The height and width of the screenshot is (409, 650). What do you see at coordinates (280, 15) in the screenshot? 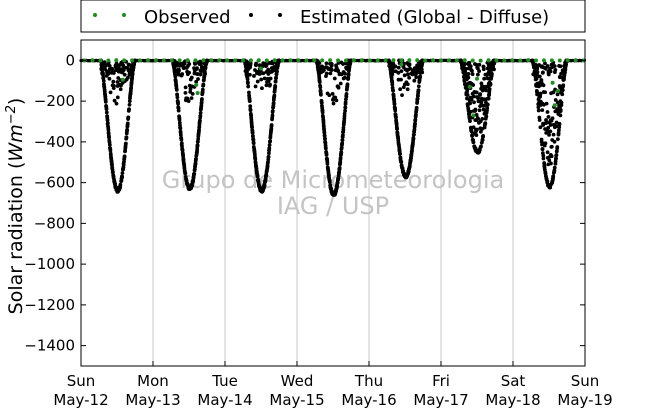
I see `legend-estimated-marker` at bounding box center [280, 15].